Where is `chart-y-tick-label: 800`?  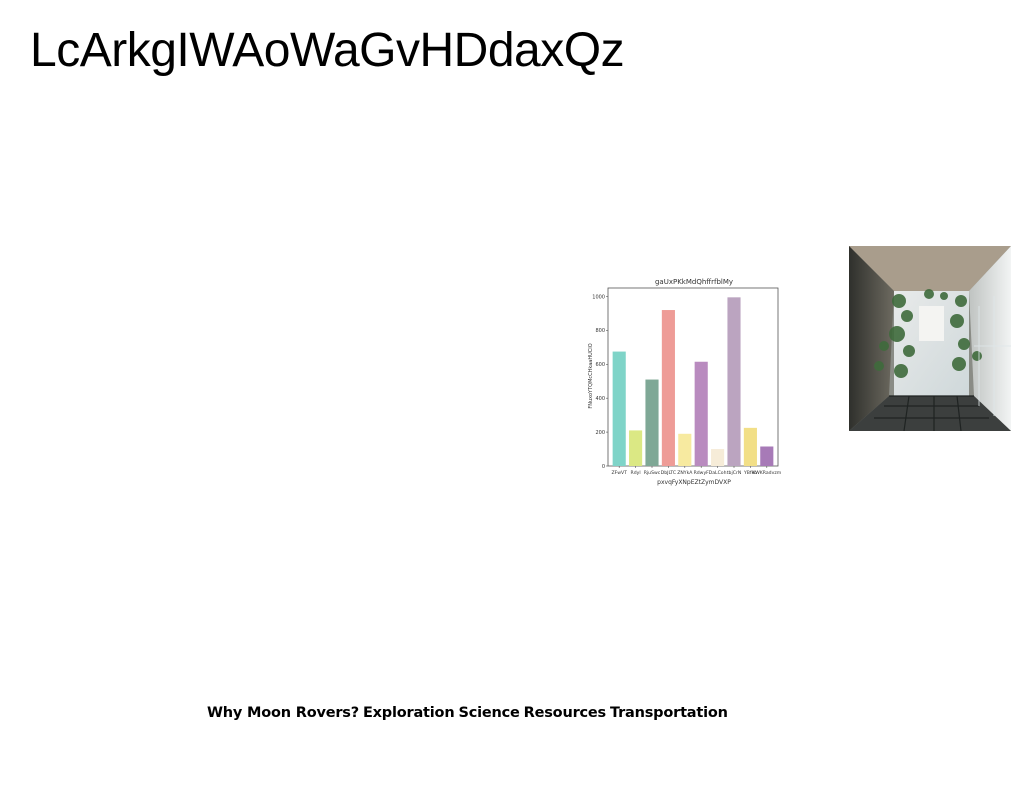
chart-y-tick-label: 800 is located at coordinates (600, 331).